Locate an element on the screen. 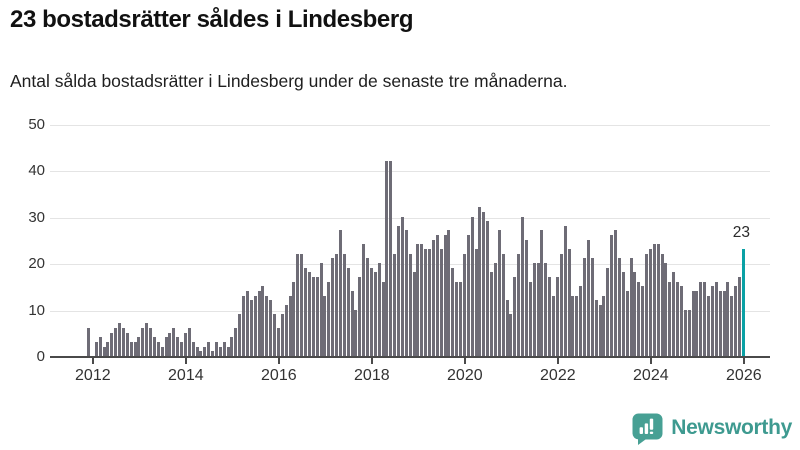  y-axis-label: 50 is located at coordinates (36, 124).